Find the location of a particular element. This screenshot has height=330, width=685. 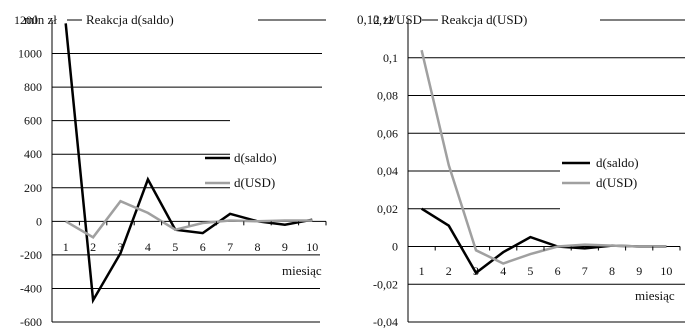

y-tick-label: -0,02 is located at coordinates (385, 284).